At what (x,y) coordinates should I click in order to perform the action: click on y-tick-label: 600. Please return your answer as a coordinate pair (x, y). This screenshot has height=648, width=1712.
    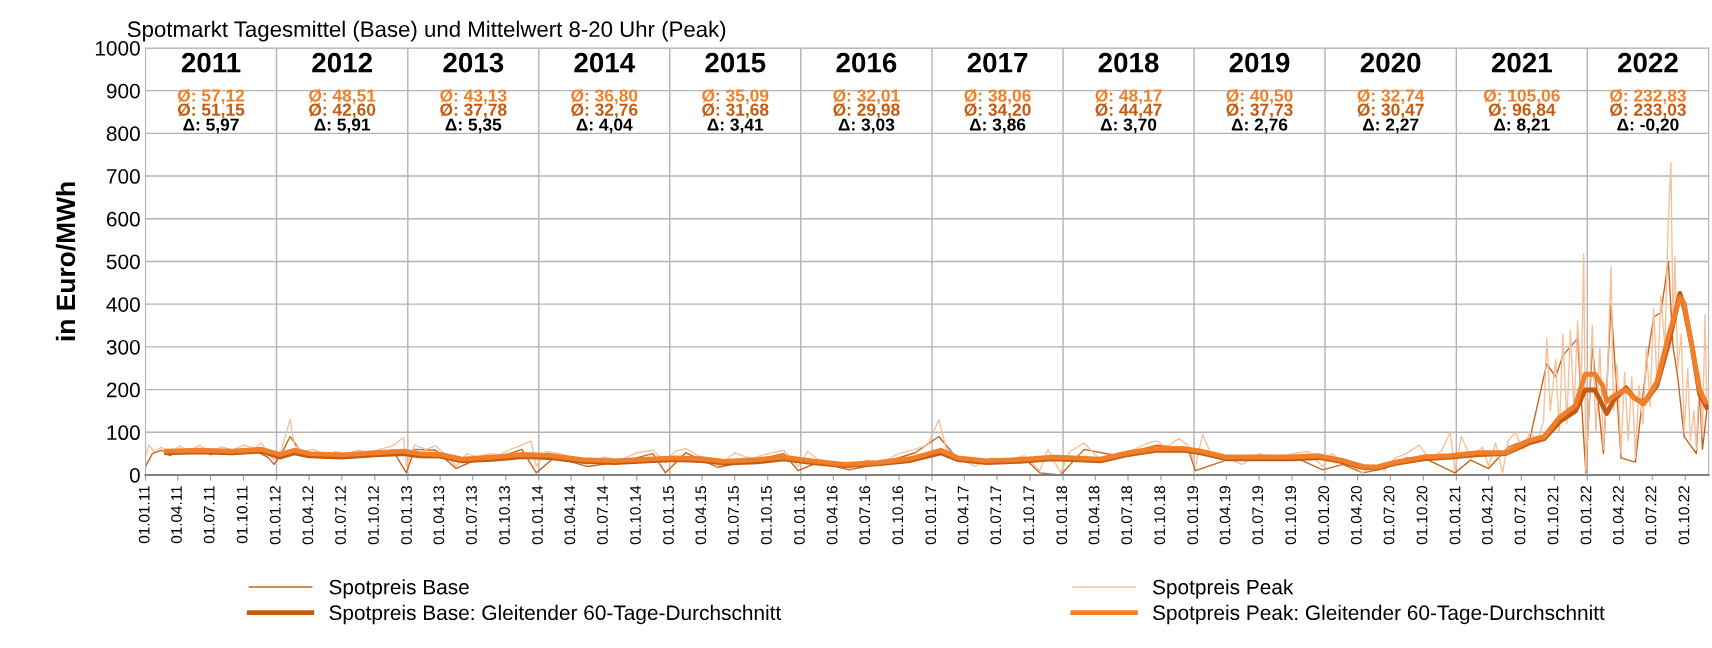
    Looking at the image, I should click on (123, 219).